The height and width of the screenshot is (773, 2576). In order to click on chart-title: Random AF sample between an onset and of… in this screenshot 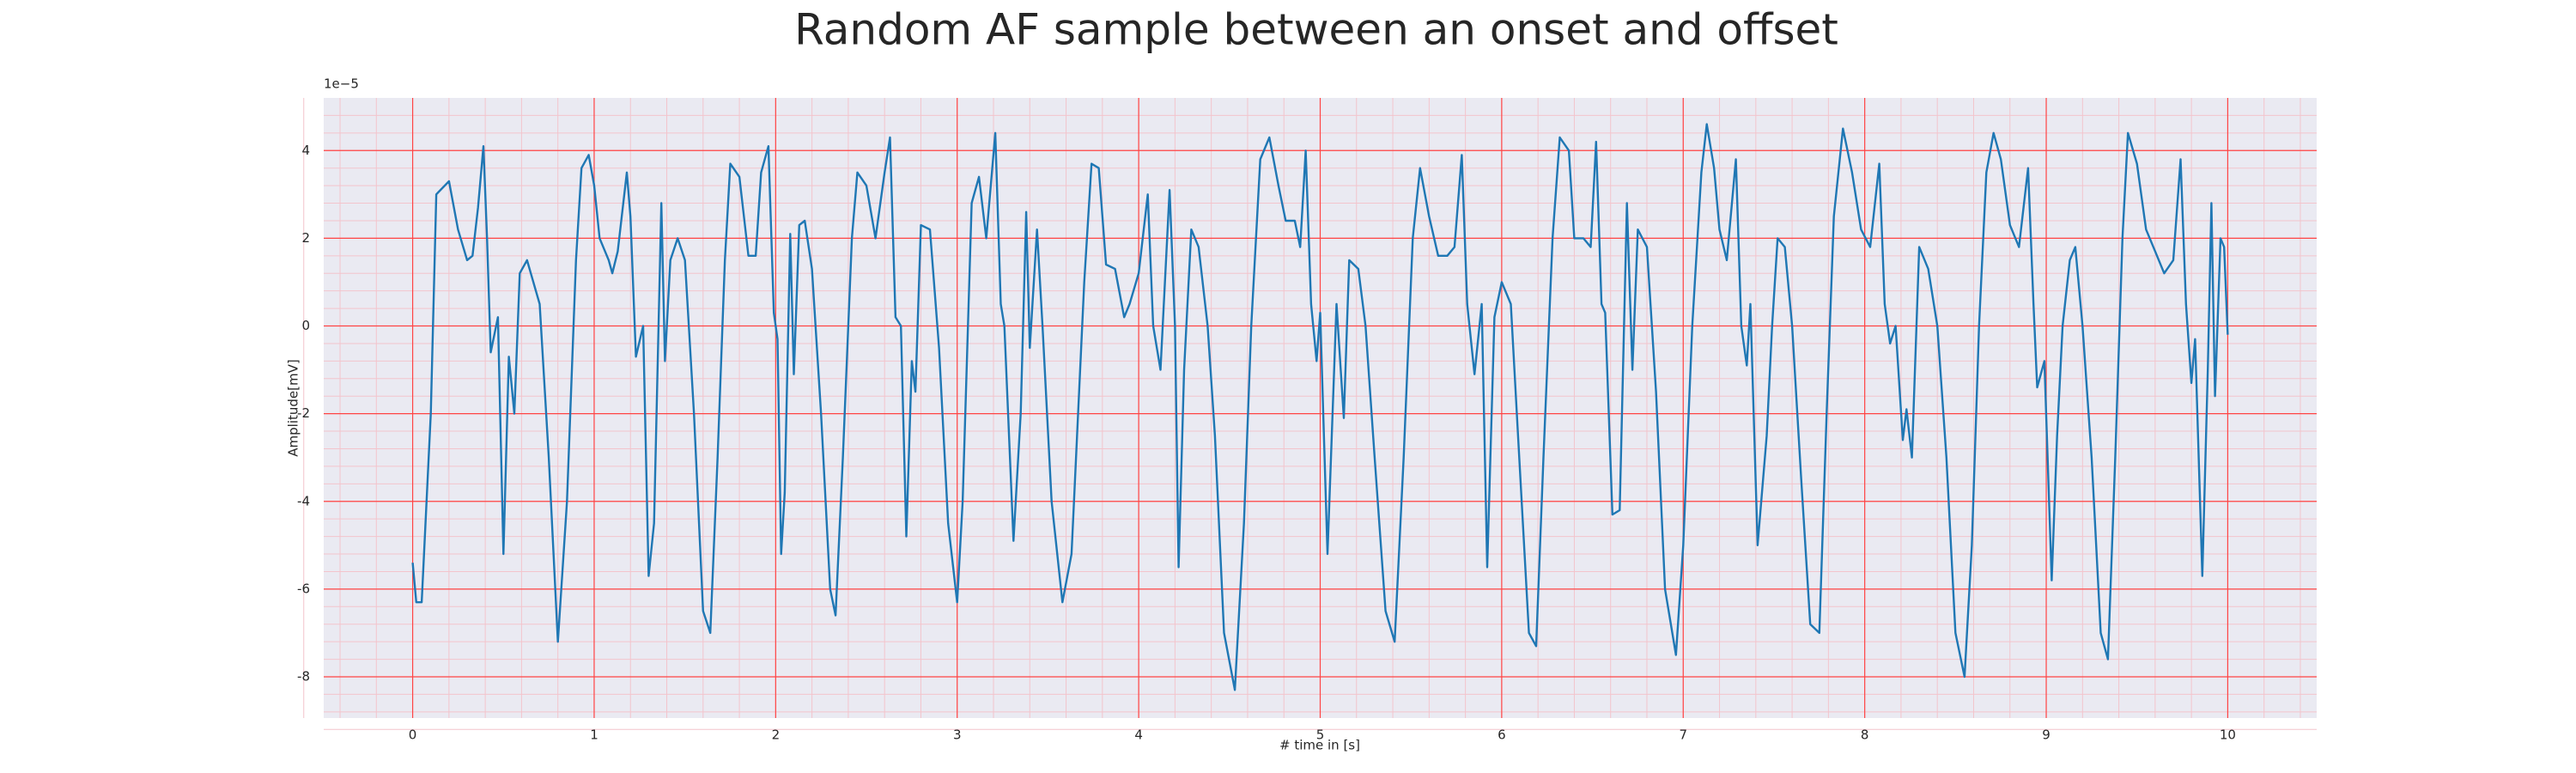, I will do `click(1316, 30)`.